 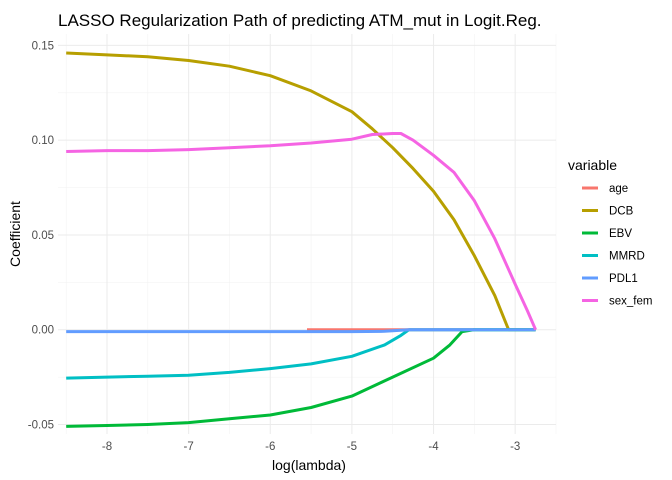 What do you see at coordinates (309, 465) in the screenshot?
I see `x-axis-title: log(lambda)` at bounding box center [309, 465].